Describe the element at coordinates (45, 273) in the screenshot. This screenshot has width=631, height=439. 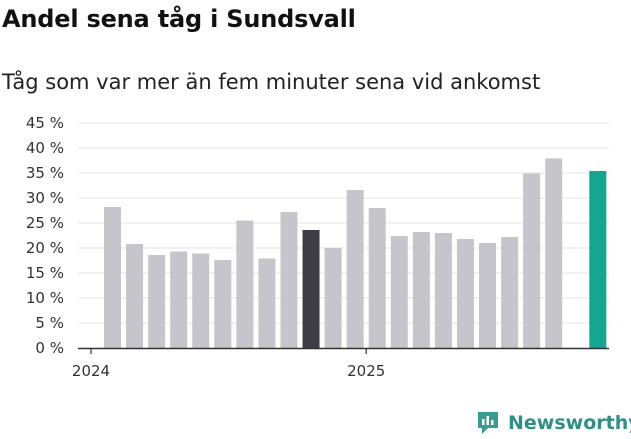
I see `y-tick-label: 15 %` at that location.